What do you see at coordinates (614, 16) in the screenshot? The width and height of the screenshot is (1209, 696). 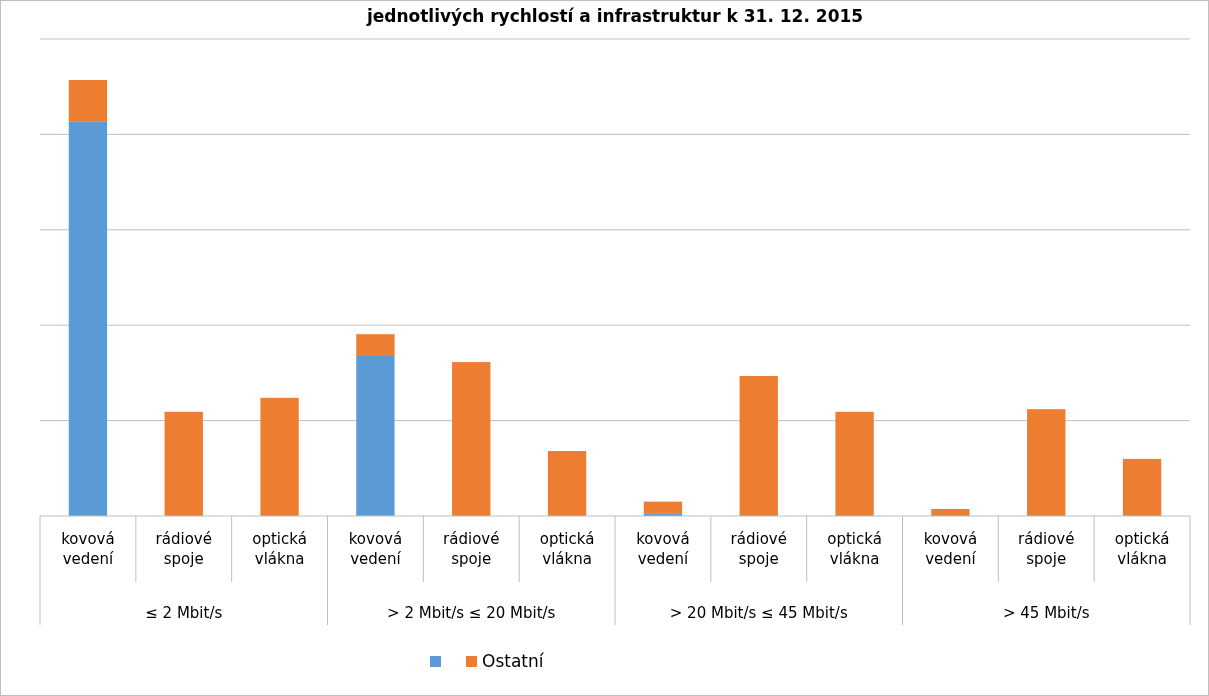 I see `chart-title: jednotlivých rychlostí a infrastruktur k 31. 12. 2015` at bounding box center [614, 16].